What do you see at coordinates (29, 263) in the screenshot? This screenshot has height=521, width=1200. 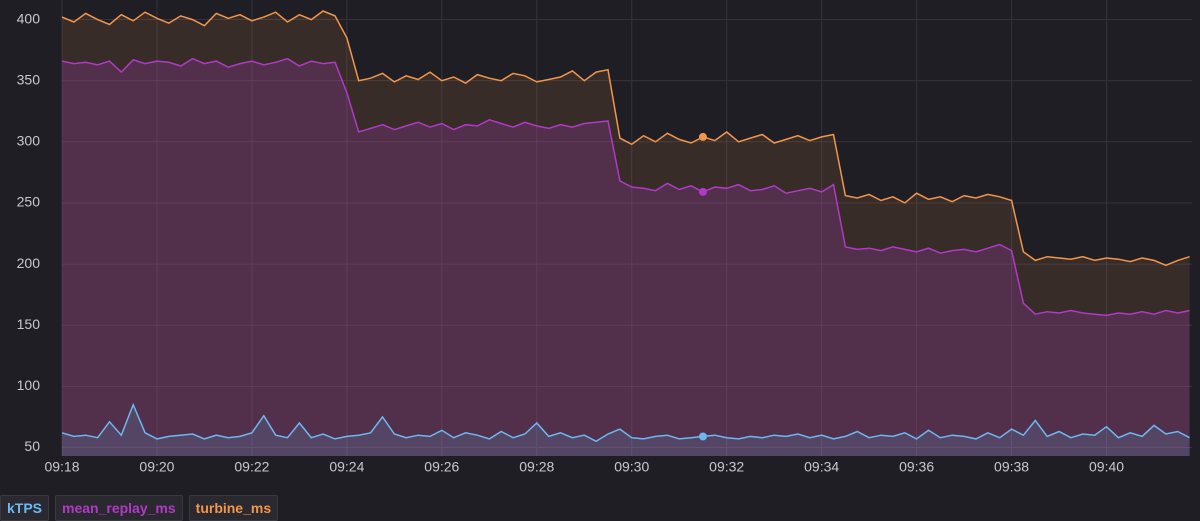 I see `y-tick-label: 200` at bounding box center [29, 263].